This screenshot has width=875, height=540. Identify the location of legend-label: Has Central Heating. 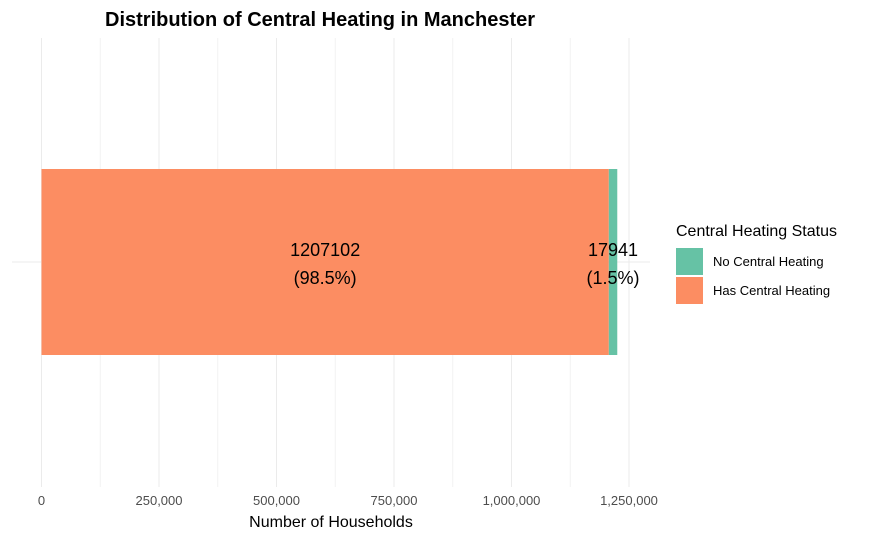
(771, 290).